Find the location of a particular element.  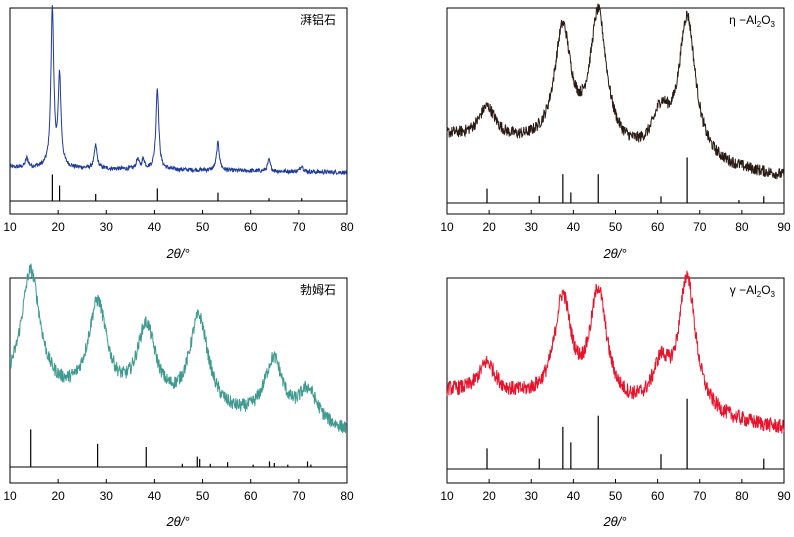

title-main: η −Al is located at coordinates (743, 20).